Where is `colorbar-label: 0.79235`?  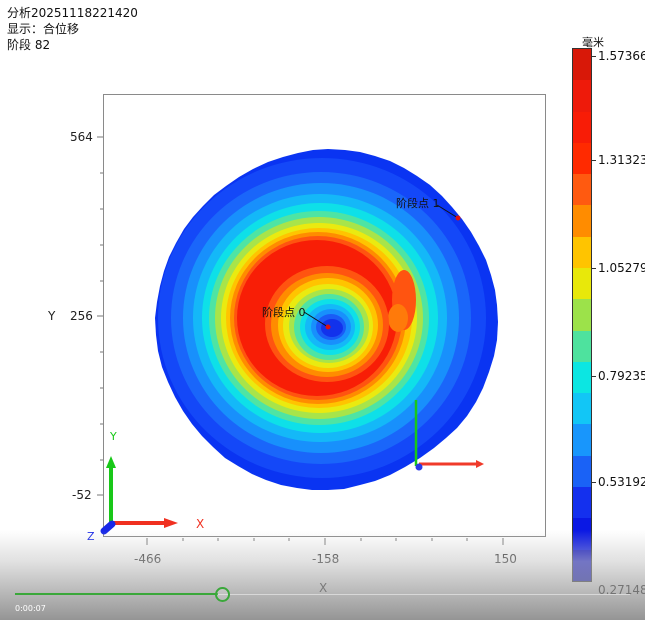
colorbar-label: 0.79235 is located at coordinates (621, 376).